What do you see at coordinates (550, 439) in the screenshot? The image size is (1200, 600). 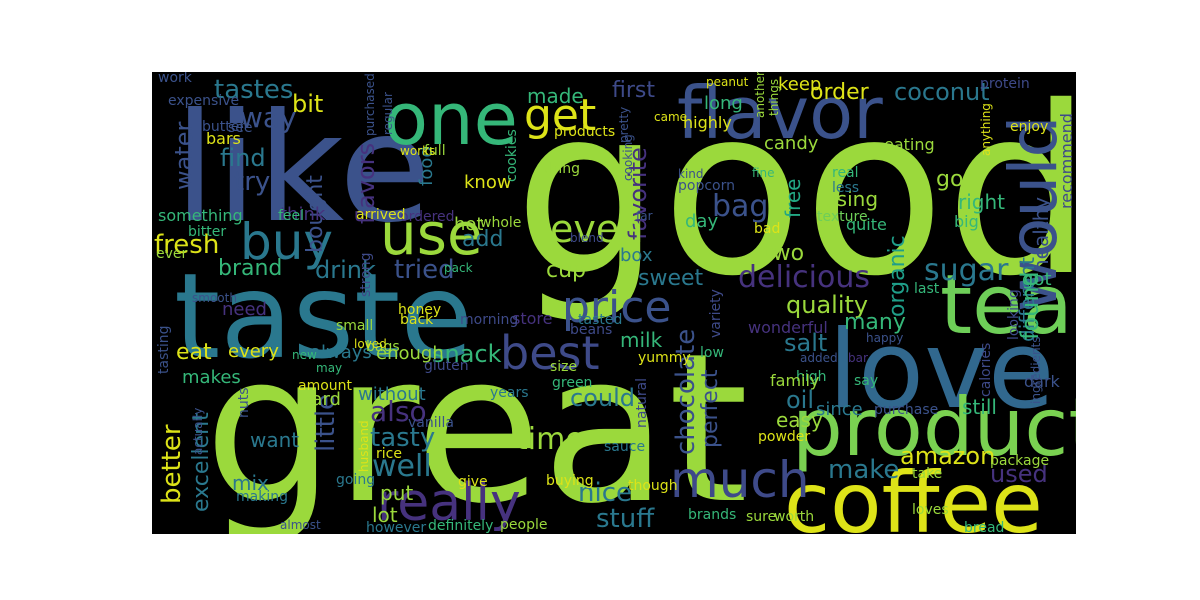 I see `cloud-word-time: time` at bounding box center [550, 439].